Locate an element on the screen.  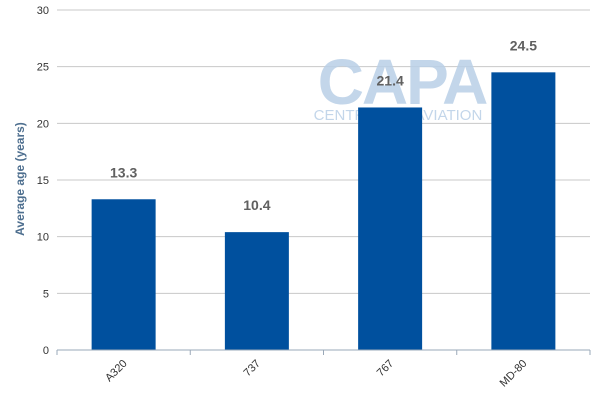
watermark-logo-text: CAPA is located at coordinates (402, 82).